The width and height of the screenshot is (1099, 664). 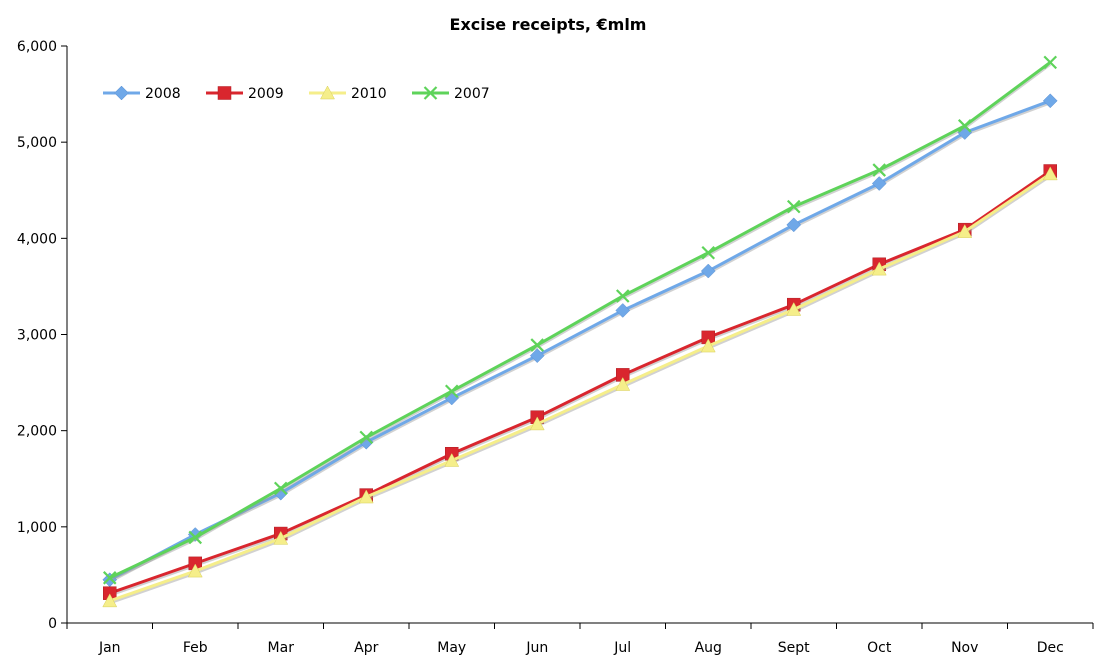 What do you see at coordinates (110, 600) in the screenshot?
I see `point-2010-Jan` at bounding box center [110, 600].